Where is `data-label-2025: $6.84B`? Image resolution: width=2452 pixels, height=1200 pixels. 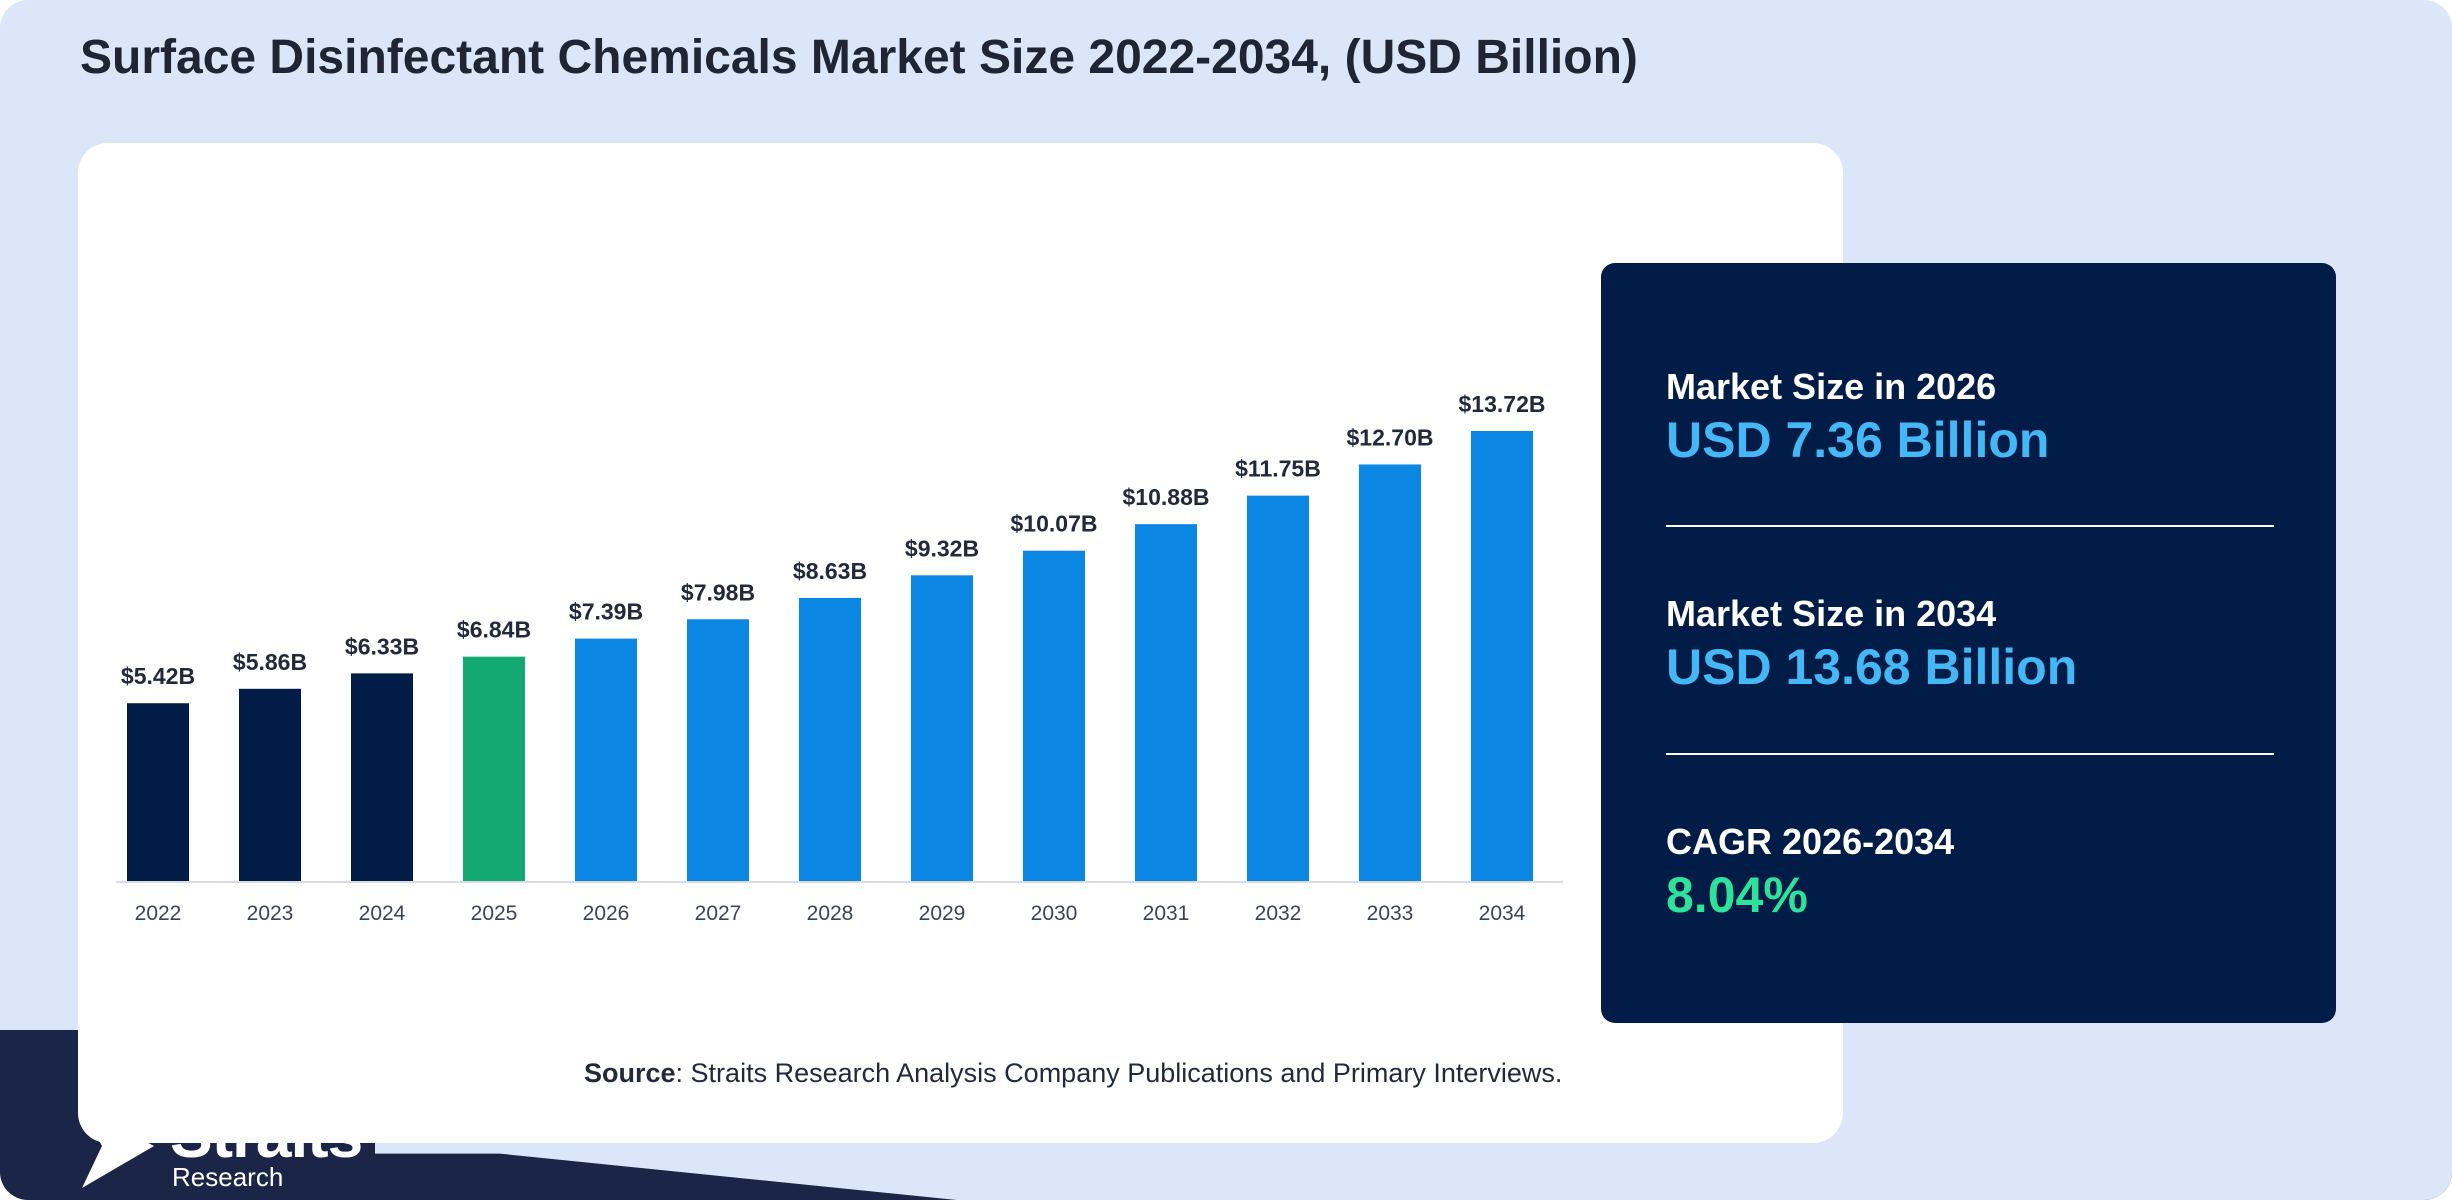 data-label-2025: $6.84B is located at coordinates (494, 630).